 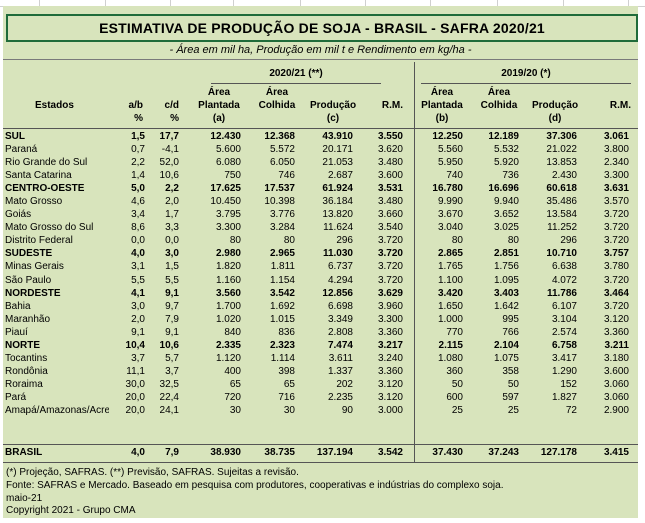 What do you see at coordinates (282, 306) in the screenshot?
I see `cell-area-colhida: 1.692` at bounding box center [282, 306].